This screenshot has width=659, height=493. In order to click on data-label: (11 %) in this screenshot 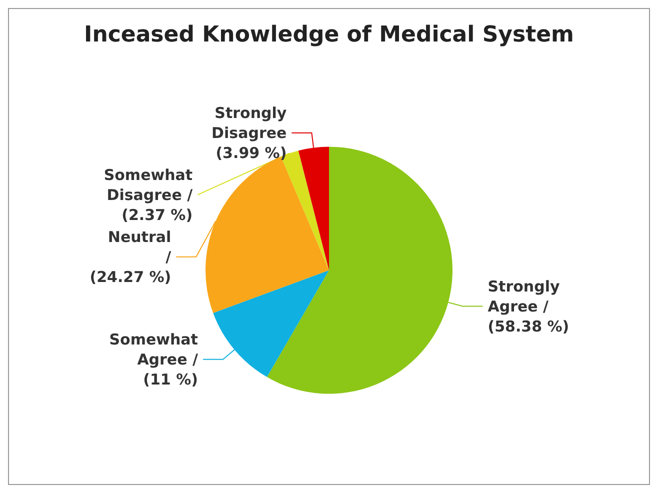, I will do `click(170, 379)`.